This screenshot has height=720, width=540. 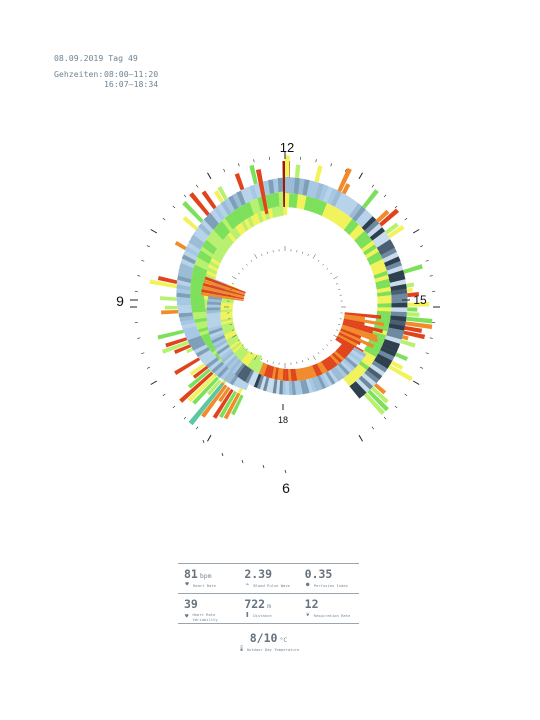 What do you see at coordinates (187, 584) in the screenshot?
I see `heart-icon: ♥` at bounding box center [187, 584].